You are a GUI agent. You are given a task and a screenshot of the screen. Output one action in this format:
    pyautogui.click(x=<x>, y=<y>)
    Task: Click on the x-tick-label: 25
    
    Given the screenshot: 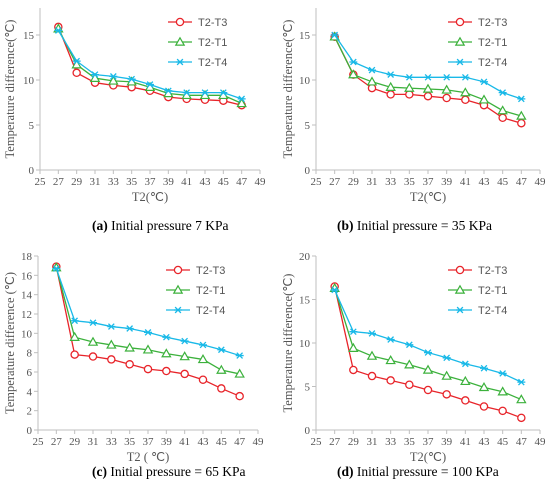 What is the action you would take?
    pyautogui.click(x=39, y=442)
    